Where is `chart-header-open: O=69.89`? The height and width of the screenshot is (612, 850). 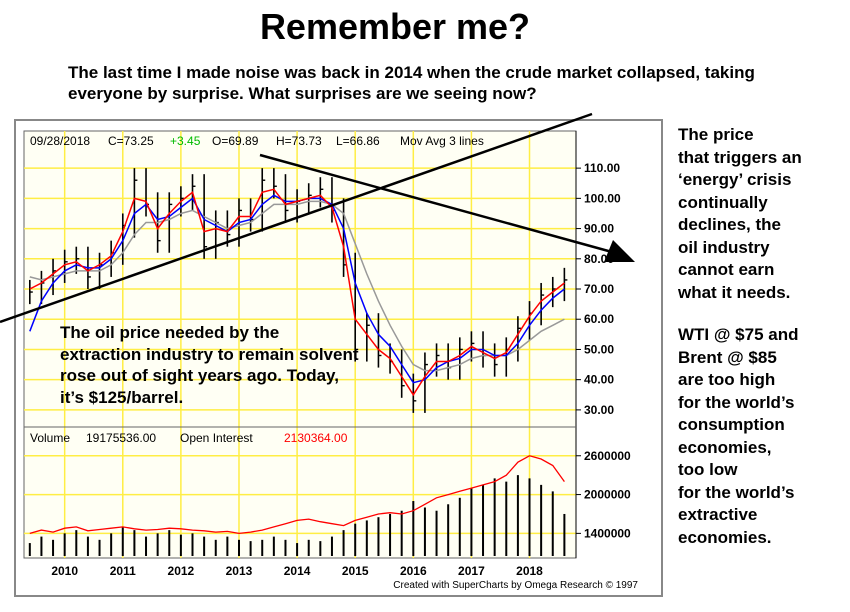
chart-header-open: O=69.89 is located at coordinates (235, 141).